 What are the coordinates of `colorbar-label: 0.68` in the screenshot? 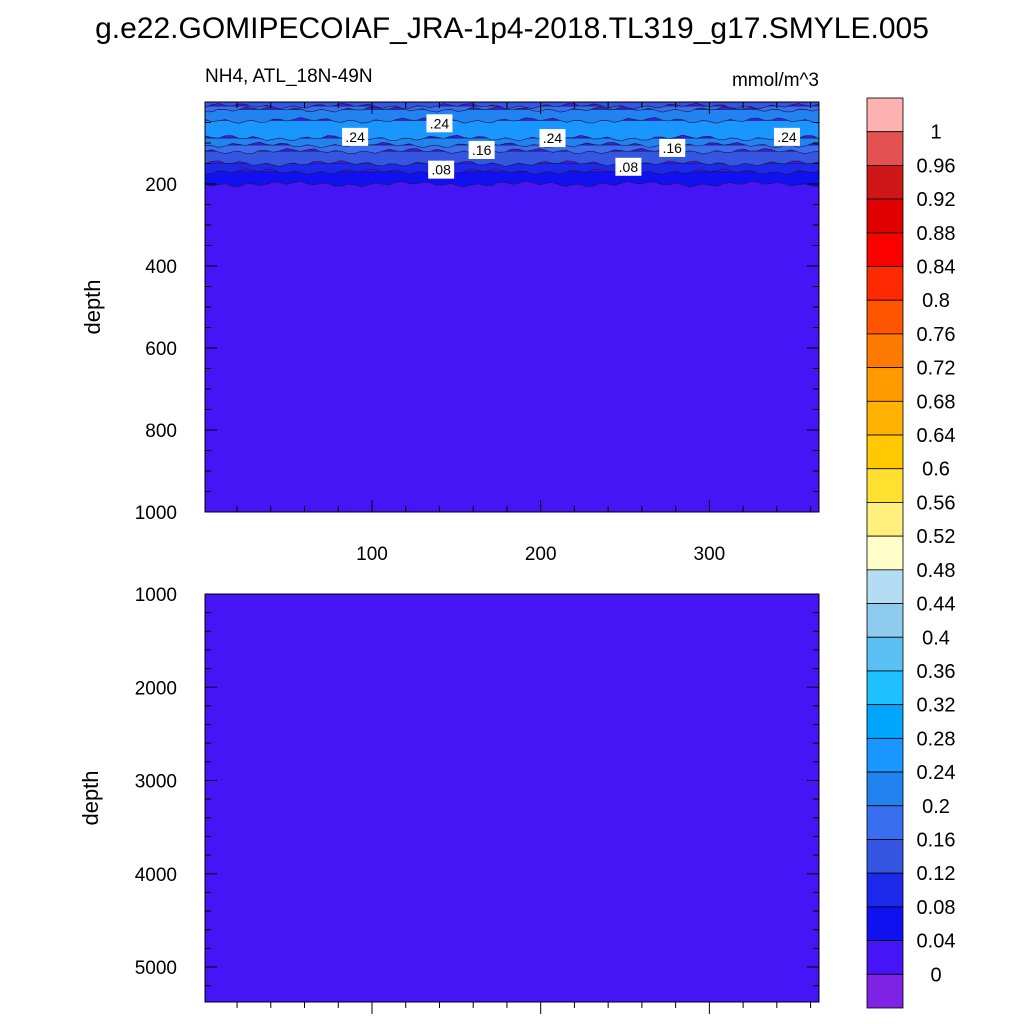 It's located at (936, 402).